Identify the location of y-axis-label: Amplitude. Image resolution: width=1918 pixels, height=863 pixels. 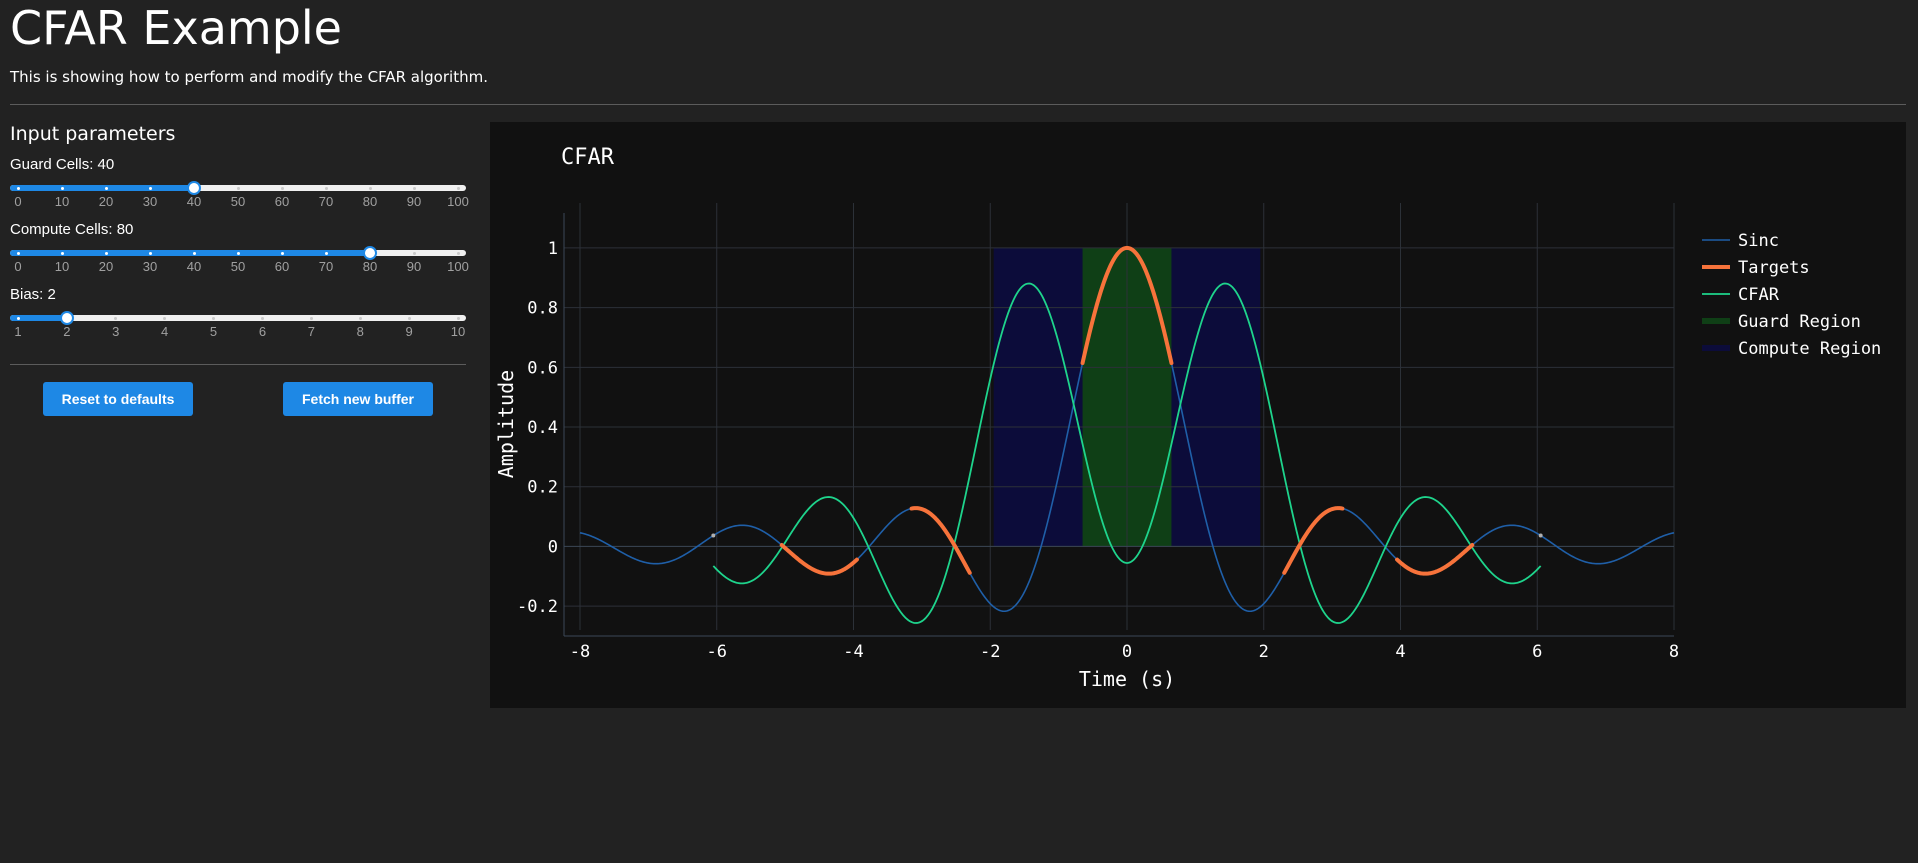
(506, 424).